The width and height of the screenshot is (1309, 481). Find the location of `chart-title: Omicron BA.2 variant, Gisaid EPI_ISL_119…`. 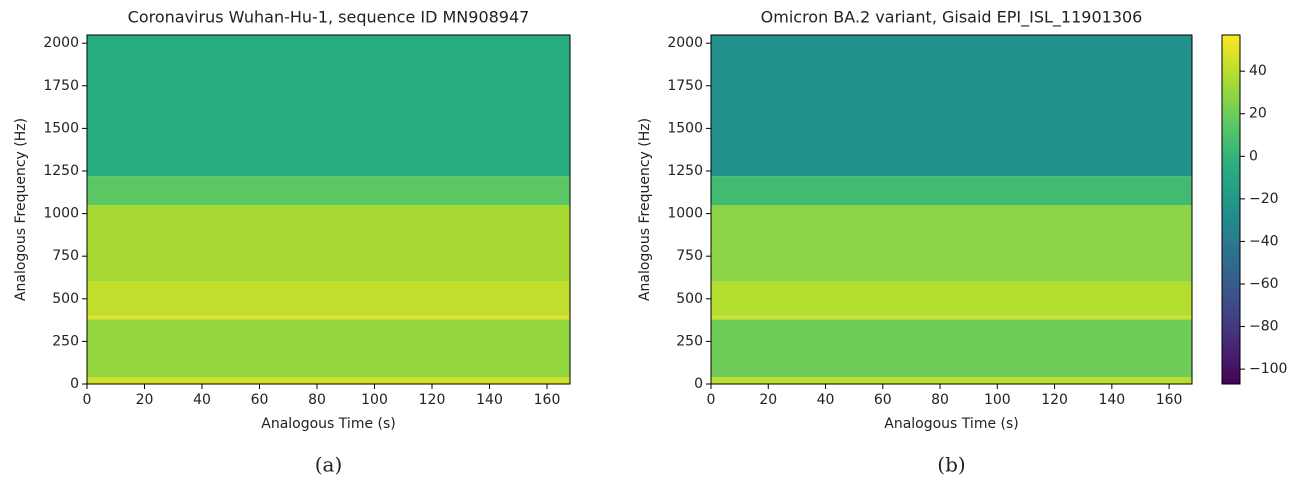

chart-title: Omicron BA.2 variant, Gisaid EPI_ISL_119… is located at coordinates (952, 18).